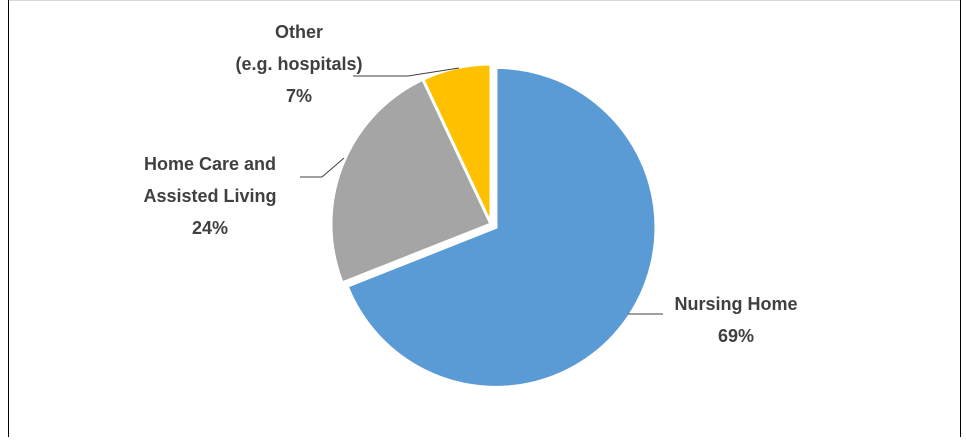 This screenshot has width=966, height=442. Describe the element at coordinates (735, 304) in the screenshot. I see `data-label-name-0: Nursing Home` at that location.